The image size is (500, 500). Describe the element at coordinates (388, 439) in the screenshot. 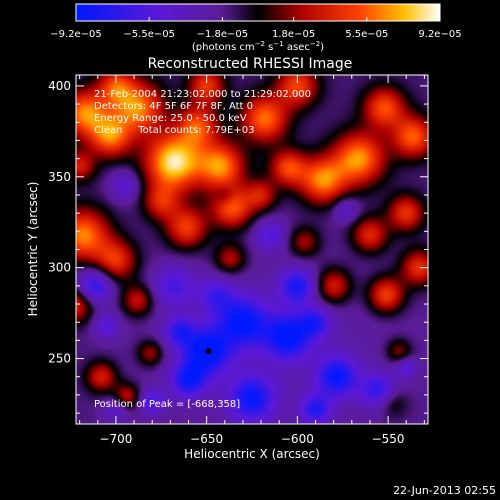

I see `x-tick-label: −550` at that location.